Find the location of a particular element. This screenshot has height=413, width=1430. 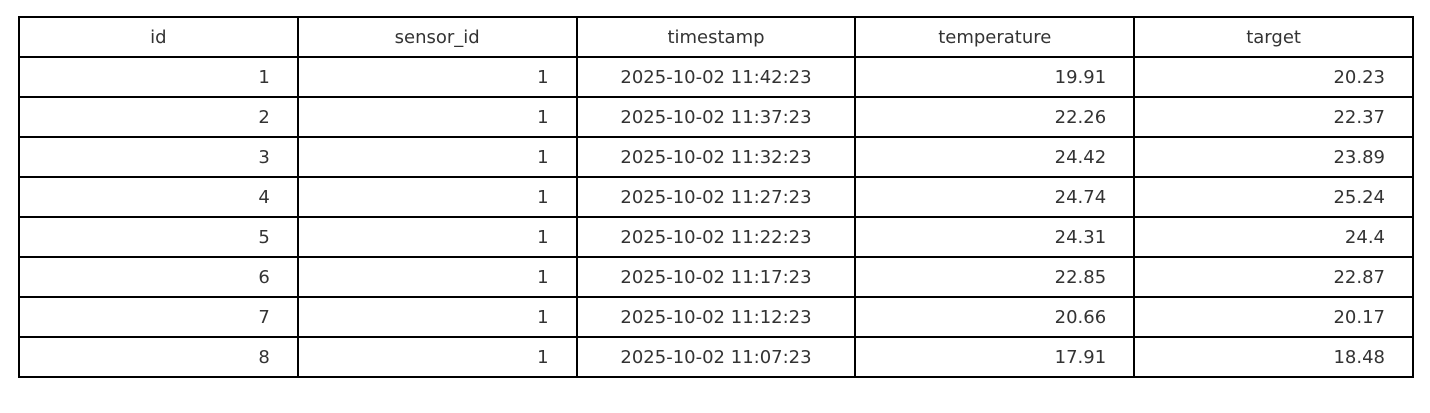

table-row: 3 1 2025-10-02 11:32:23 24.42 23.89 is located at coordinates (716, 157).